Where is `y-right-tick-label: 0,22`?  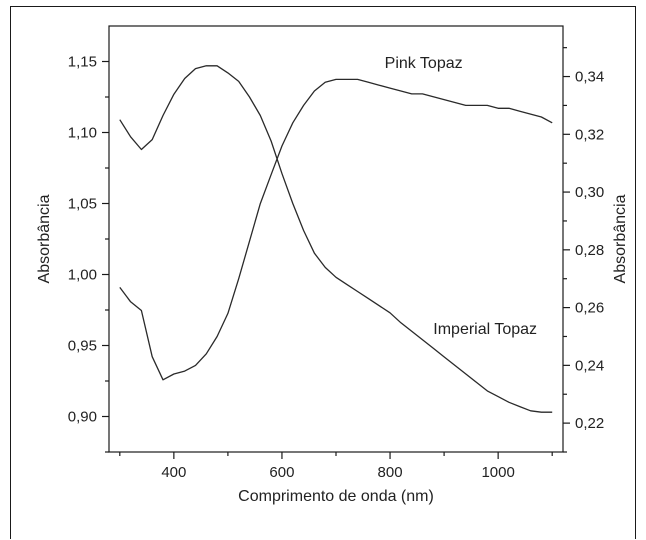 y-right-tick-label: 0,22 is located at coordinates (589, 423).